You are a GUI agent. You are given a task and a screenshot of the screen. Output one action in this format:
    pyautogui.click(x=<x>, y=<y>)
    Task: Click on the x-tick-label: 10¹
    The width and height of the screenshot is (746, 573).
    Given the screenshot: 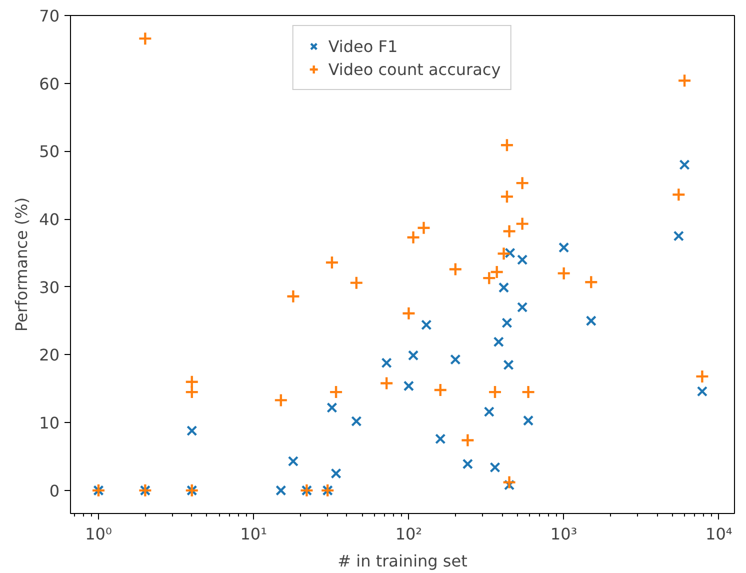 What is the action you would take?
    pyautogui.click(x=253, y=534)
    